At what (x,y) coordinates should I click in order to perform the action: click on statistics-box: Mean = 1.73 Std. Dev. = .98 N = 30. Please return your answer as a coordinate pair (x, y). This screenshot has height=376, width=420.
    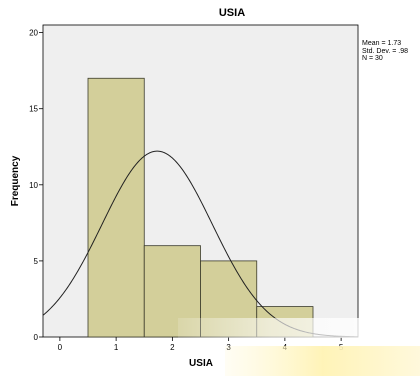
    Looking at the image, I should click on (385, 51).